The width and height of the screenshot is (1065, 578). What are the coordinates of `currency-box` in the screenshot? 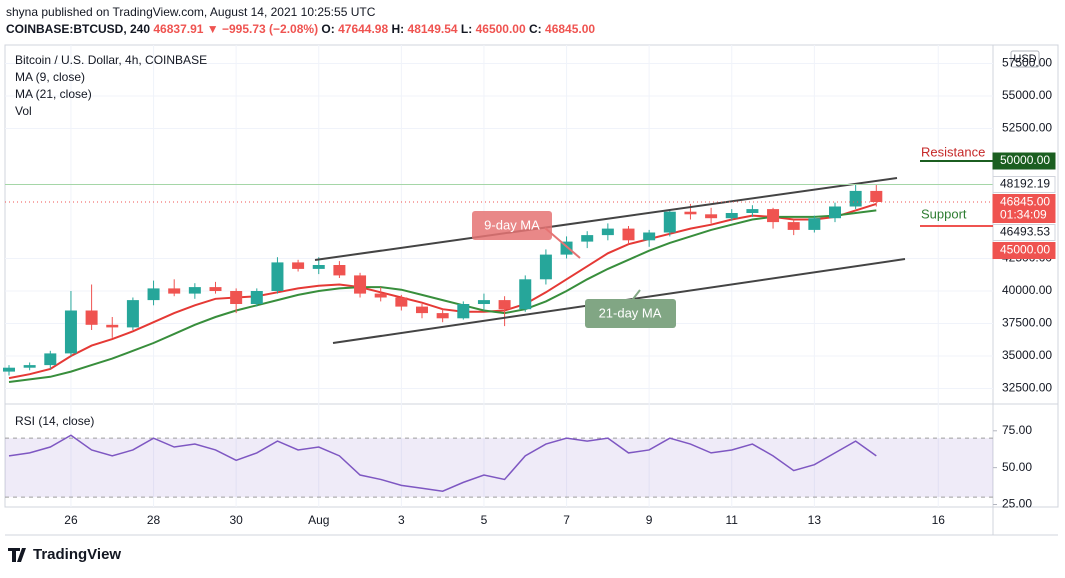 It's located at (1025, 59).